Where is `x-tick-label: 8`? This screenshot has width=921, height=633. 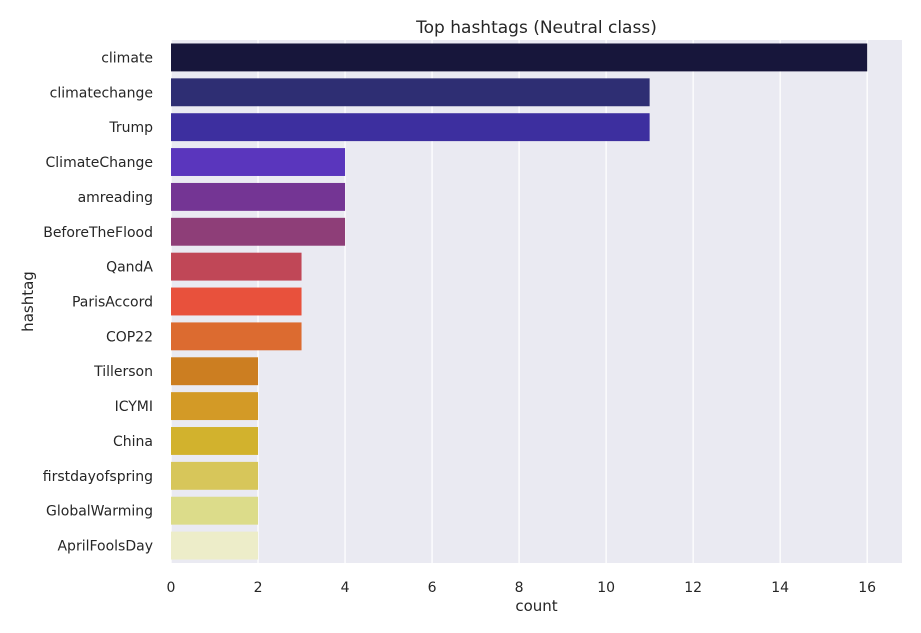
x-tick-label: 8 is located at coordinates (519, 588).